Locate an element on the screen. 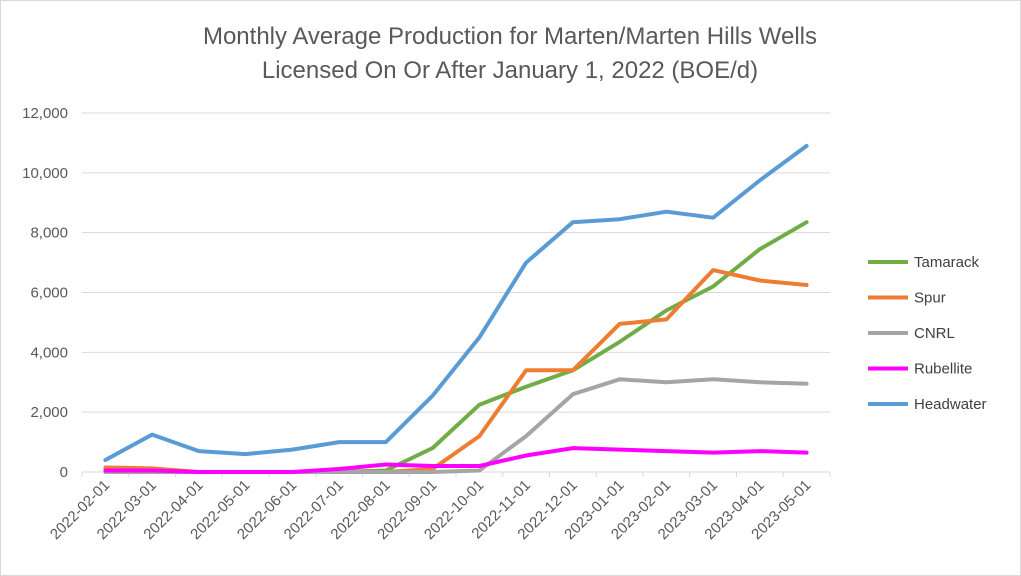  y-tick-label: 8,000 is located at coordinates (49, 233).